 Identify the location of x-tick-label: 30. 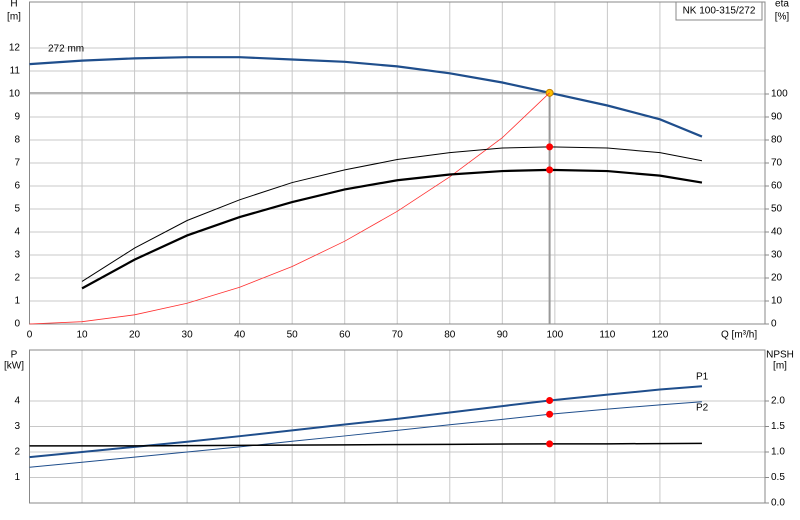
(188, 335).